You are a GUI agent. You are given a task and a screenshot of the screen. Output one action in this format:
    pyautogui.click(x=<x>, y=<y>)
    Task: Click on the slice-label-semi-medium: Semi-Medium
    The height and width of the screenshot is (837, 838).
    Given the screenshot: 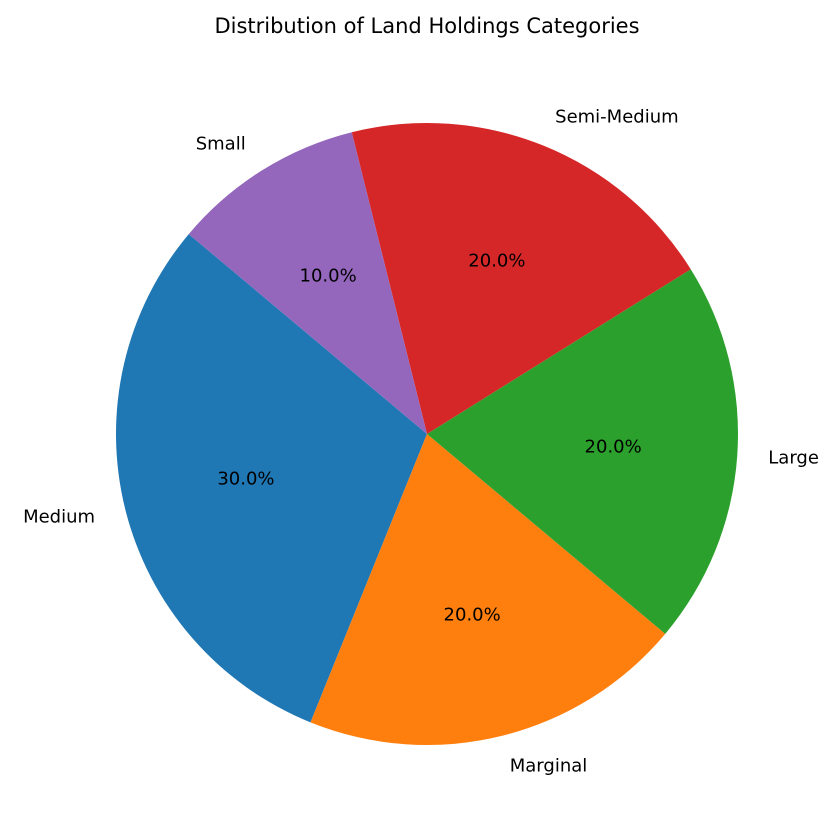 What is the action you would take?
    pyautogui.click(x=617, y=116)
    